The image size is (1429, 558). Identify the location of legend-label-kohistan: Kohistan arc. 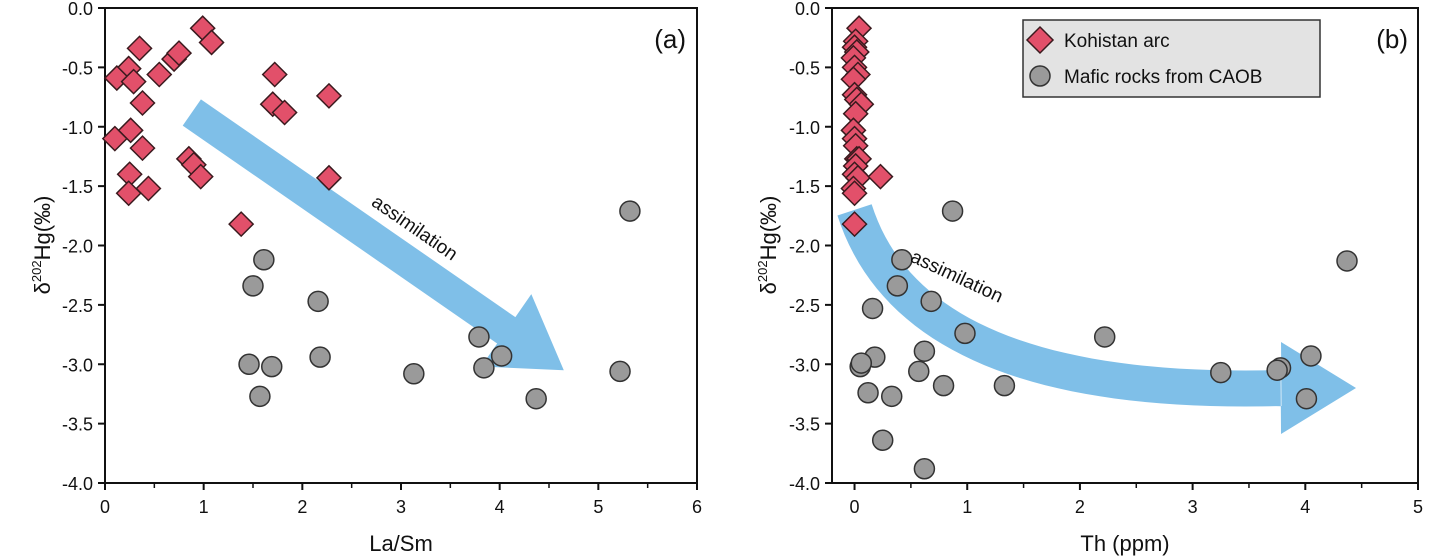
(1117, 41).